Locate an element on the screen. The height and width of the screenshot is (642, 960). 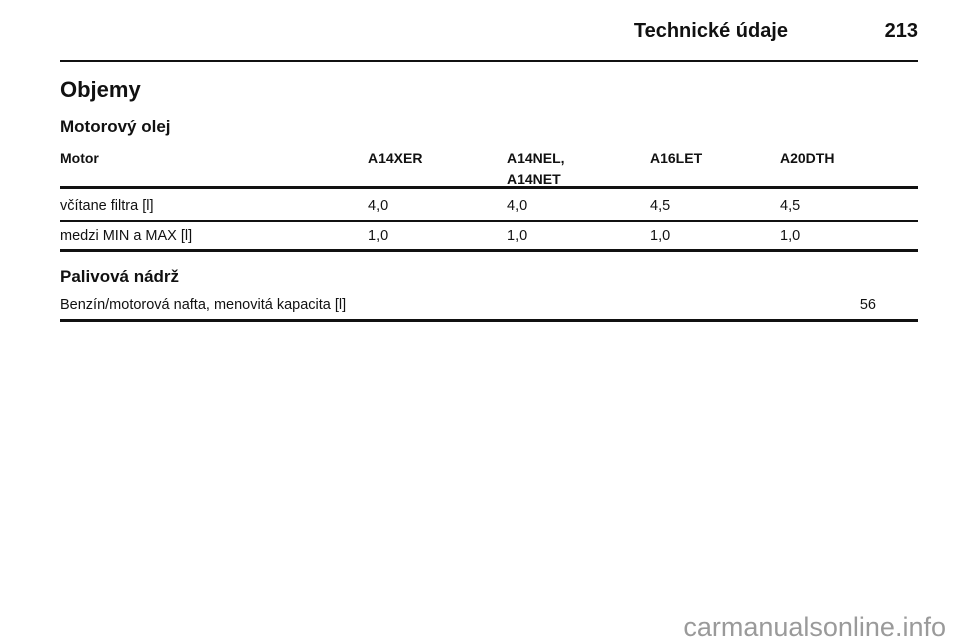
watermark: carmanualsonline.info is located at coordinates (814, 627).